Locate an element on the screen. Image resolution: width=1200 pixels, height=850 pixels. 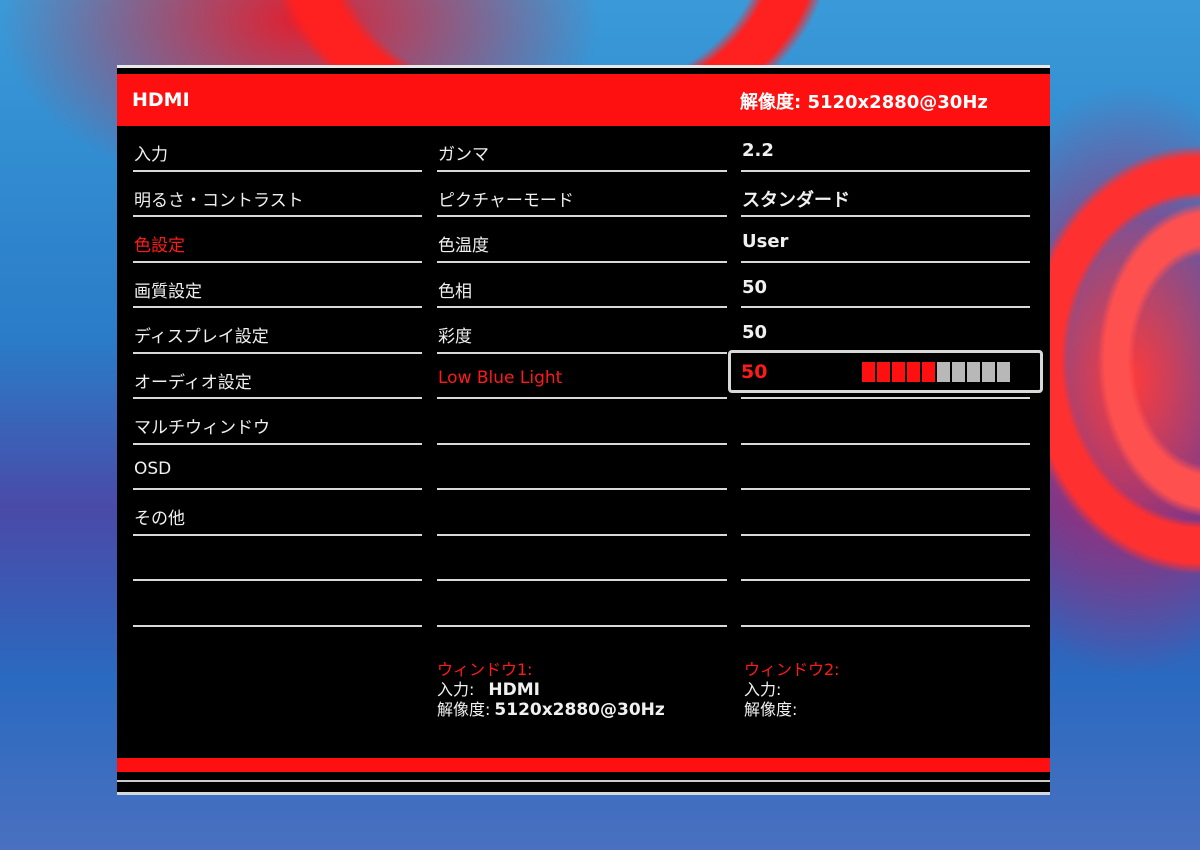
slider-value: 50 is located at coordinates (754, 372).